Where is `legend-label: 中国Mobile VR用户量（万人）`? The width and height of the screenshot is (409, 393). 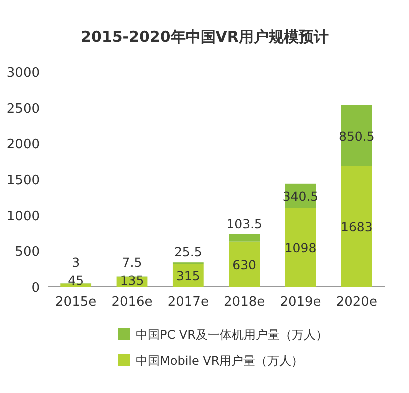
legend-label: 中国Mobile VR用户量（万人） is located at coordinates (220, 361).